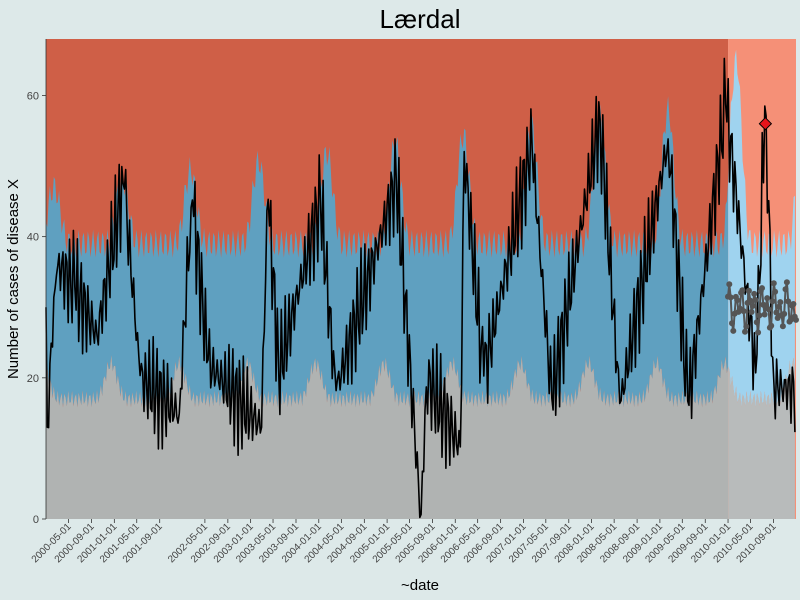 Image resolution: width=800 pixels, height=600 pixels. I want to click on y-tick-label: 60, so click(33, 96).